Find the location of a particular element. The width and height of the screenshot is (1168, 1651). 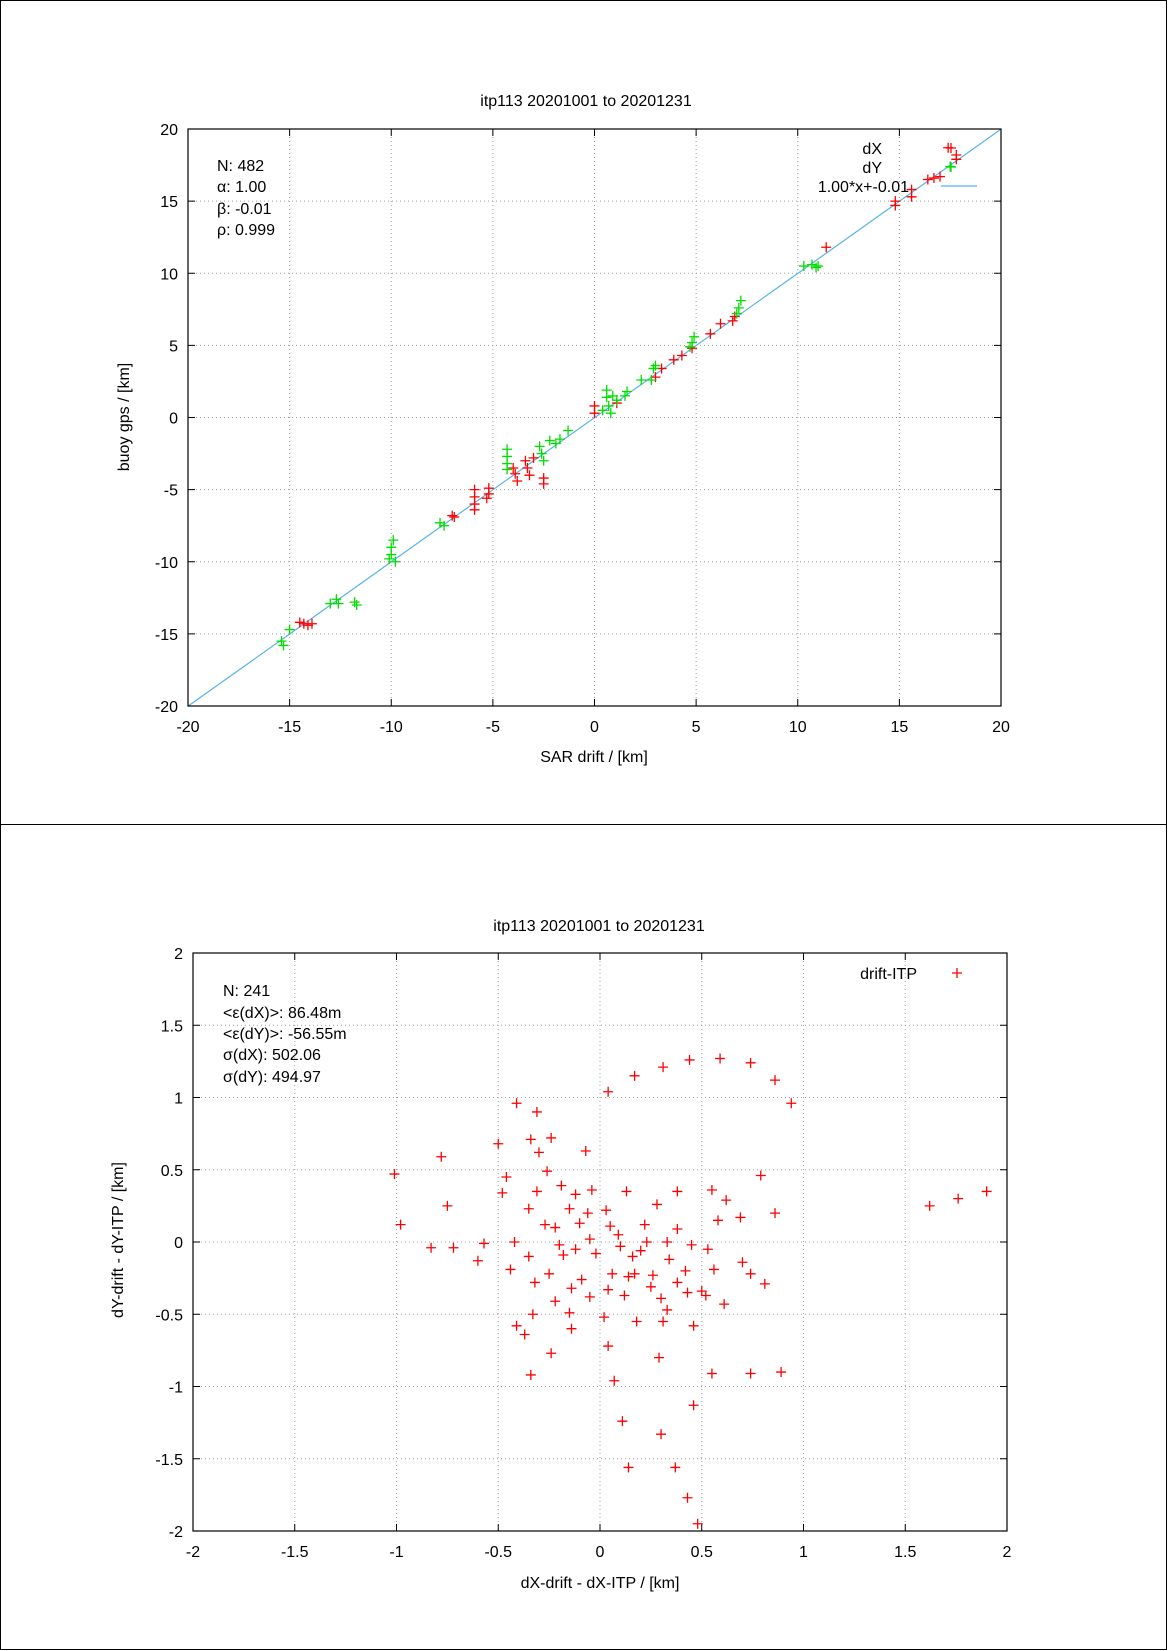

y-tick-label: 2 is located at coordinates (178, 954).